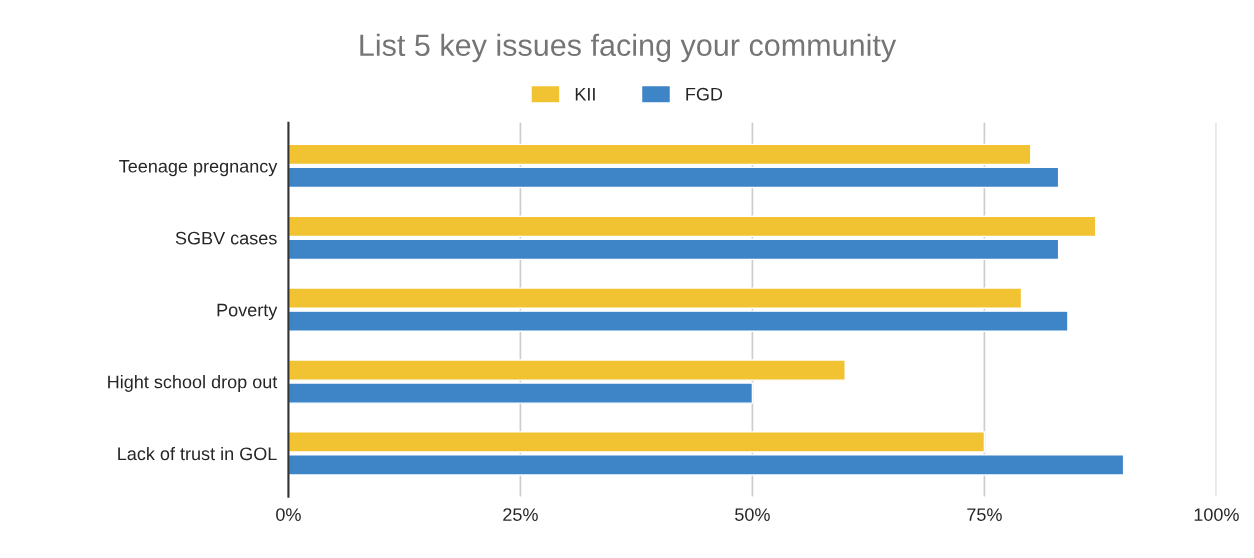 This screenshot has height=558, width=1254. I want to click on y-tick-label: Poverty, so click(247, 311).